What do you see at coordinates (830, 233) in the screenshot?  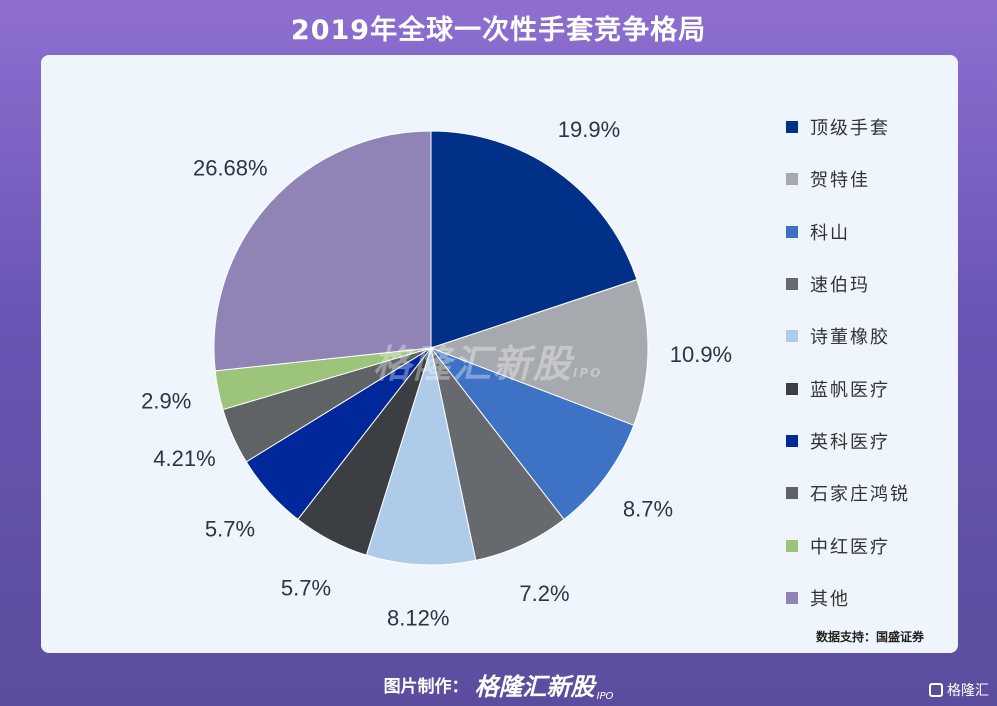 I see `legend-label: 科山` at bounding box center [830, 233].